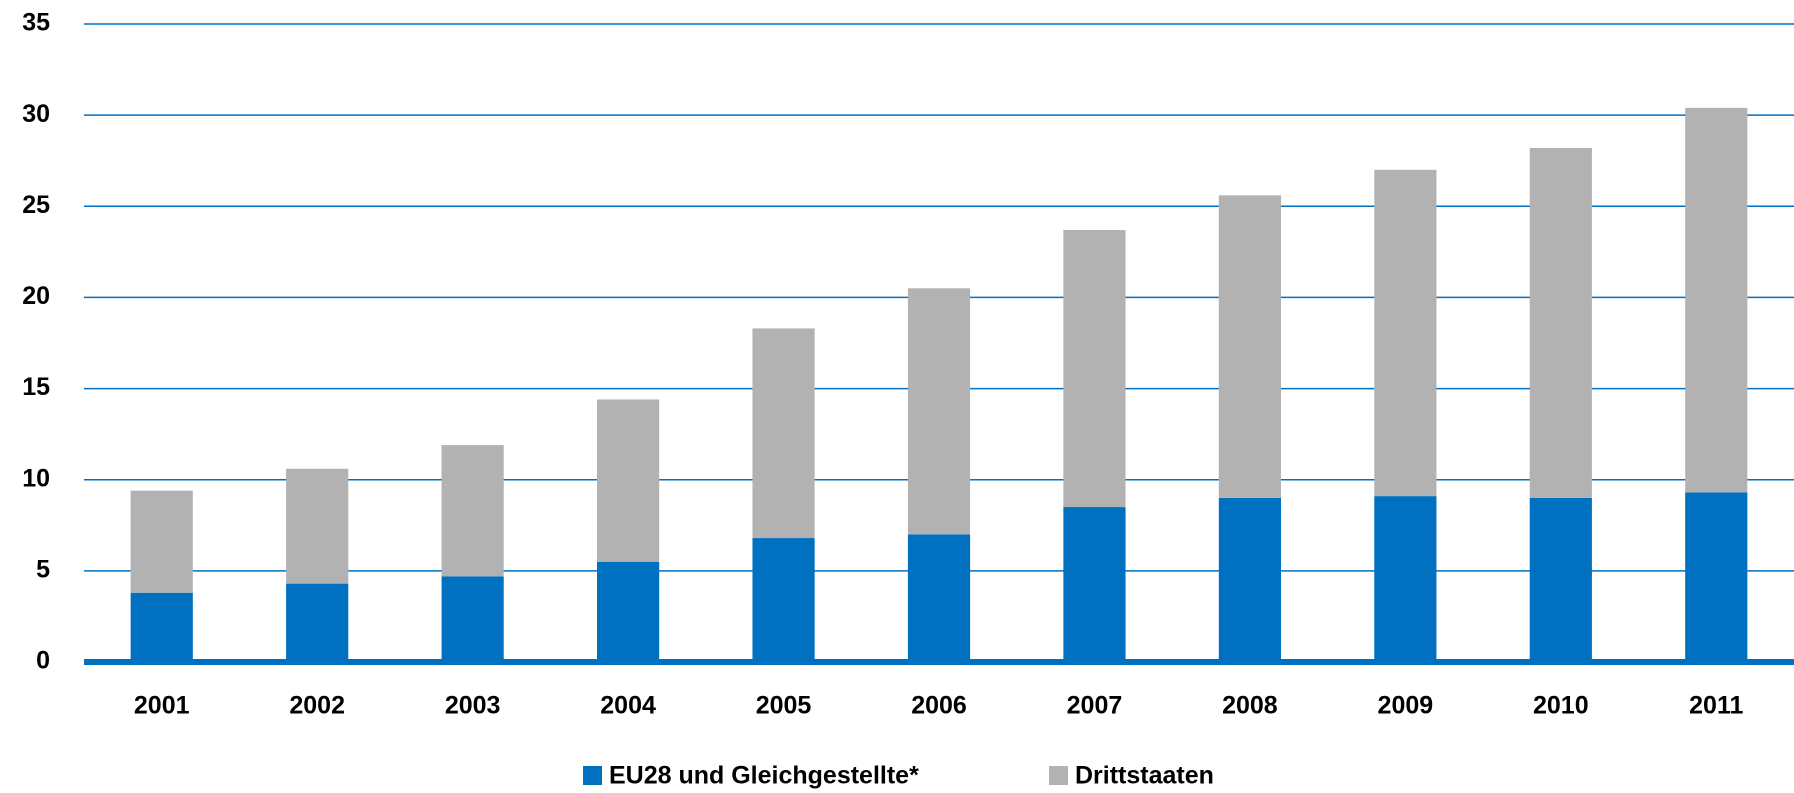  I want to click on x-tick-label: 2008, so click(1250, 706).